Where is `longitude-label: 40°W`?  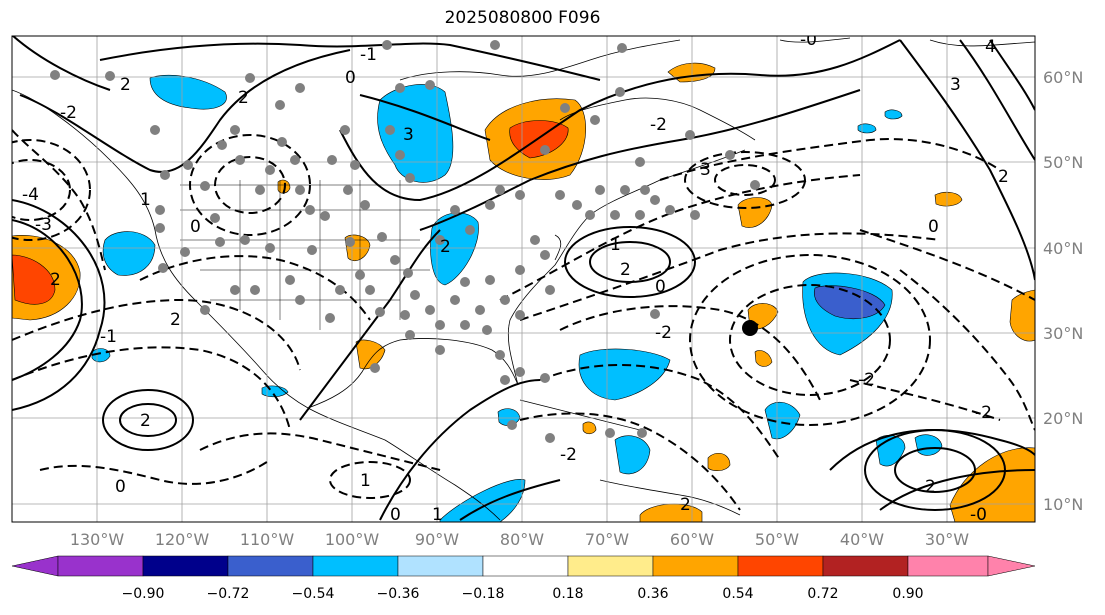
longitude-label: 40°W is located at coordinates (862, 539).